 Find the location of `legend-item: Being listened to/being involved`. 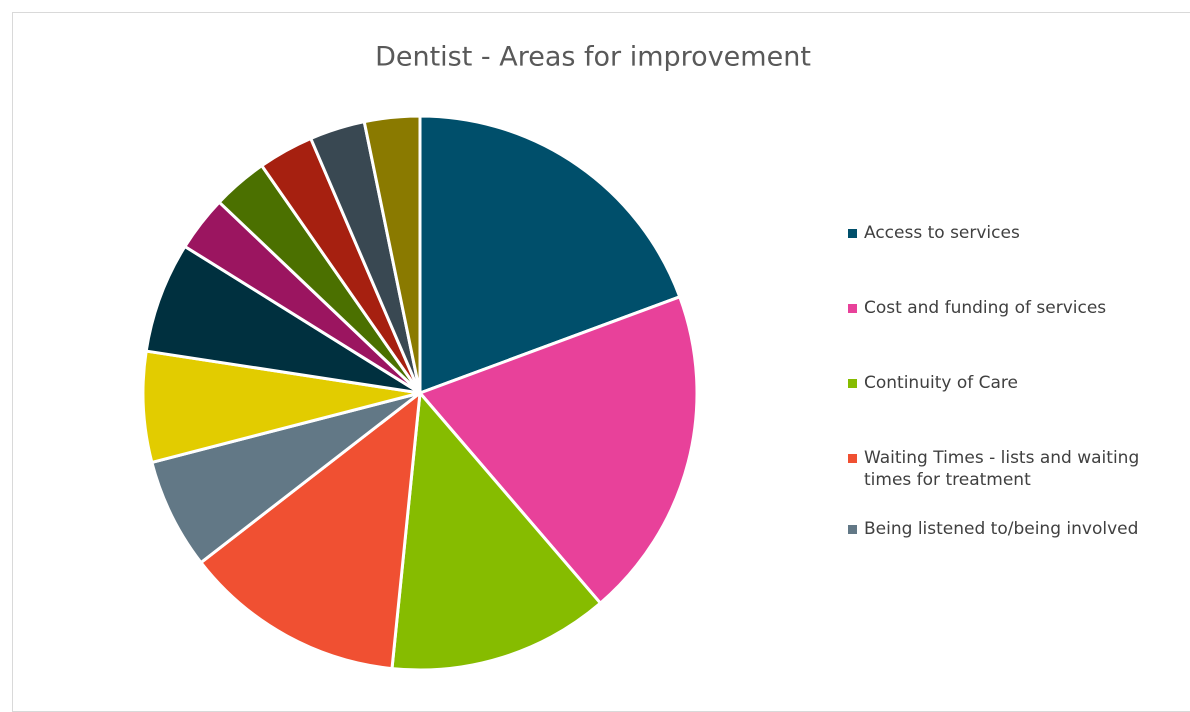

legend-item: Being listened to/being involved is located at coordinates (1013, 529).